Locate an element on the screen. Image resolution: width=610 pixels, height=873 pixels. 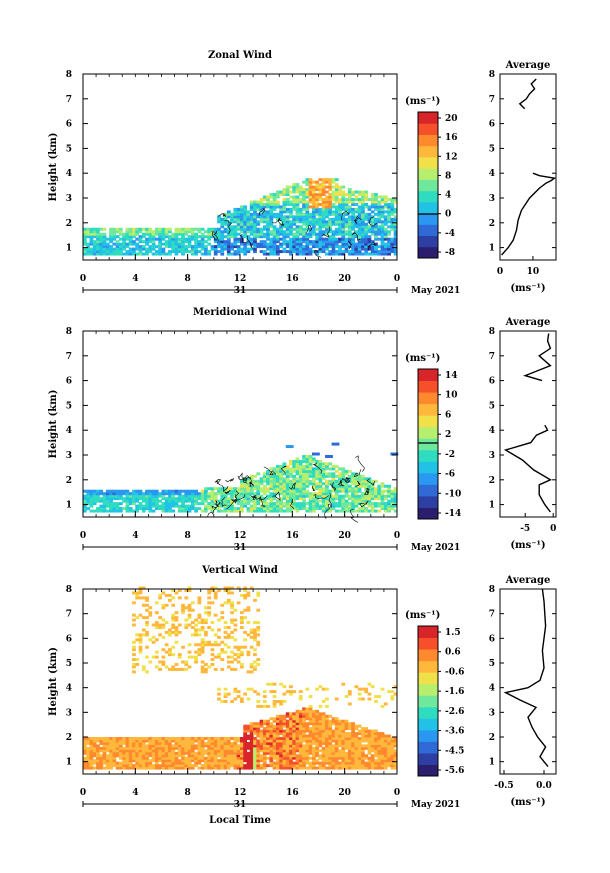
panel-title: Vertical Wind is located at coordinates (239, 570).